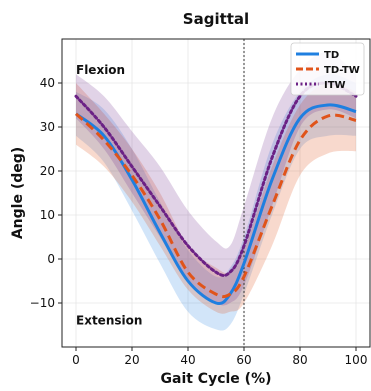 Image resolution: width=371 pixels, height=391 pixels. What do you see at coordinates (243, 360) in the screenshot?
I see `x-tick-label: 60` at bounding box center [243, 360].